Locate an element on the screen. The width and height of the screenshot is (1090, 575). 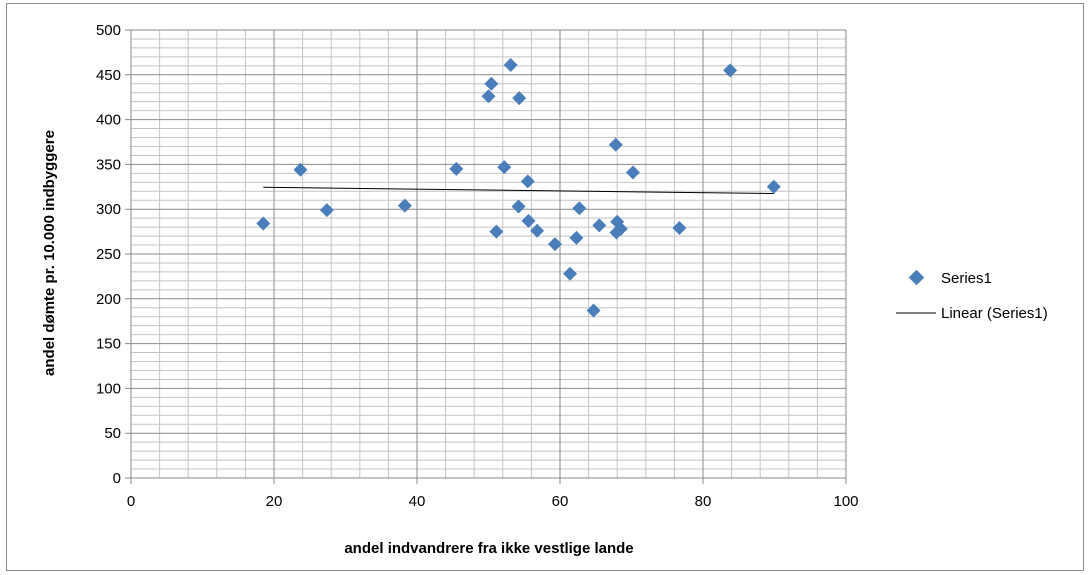
y-axis-title: andel dømte pr. 10.000 indbyggere is located at coordinates (49, 253).